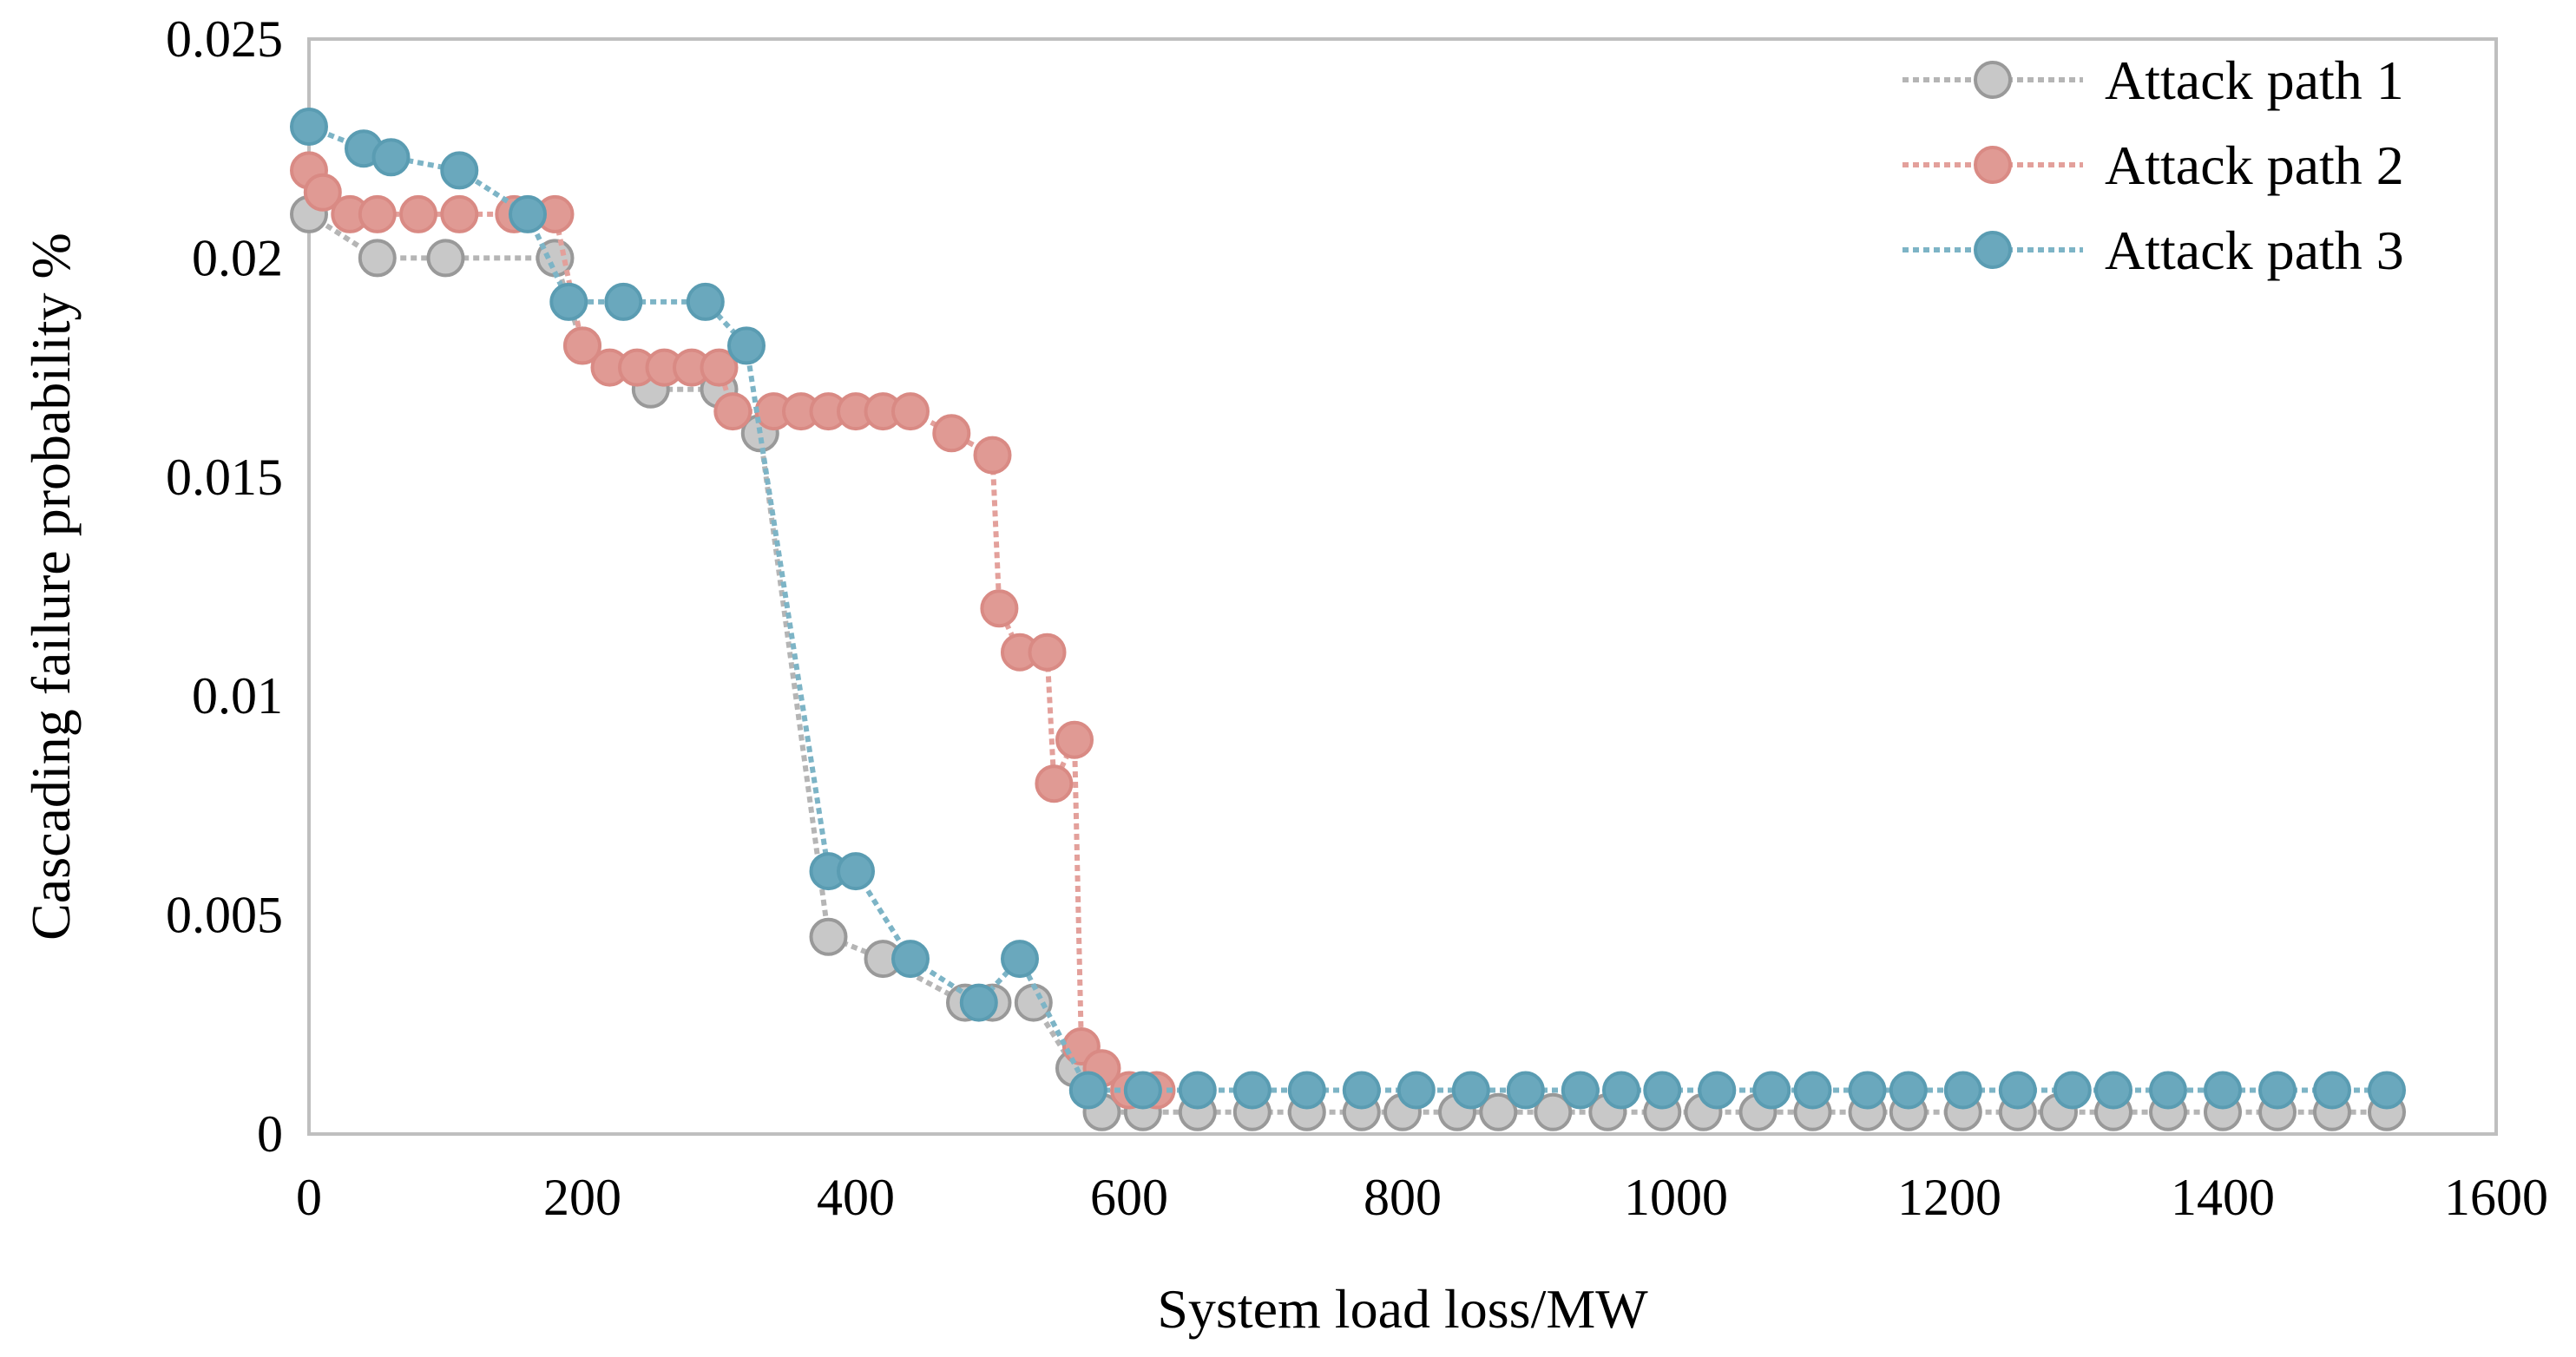 The height and width of the screenshot is (1357, 2576). What do you see at coordinates (224, 587) in the screenshot?
I see `y-axis-tick-labels: 0 0.005 0.01 0.015 0.02 0.025` at bounding box center [224, 587].